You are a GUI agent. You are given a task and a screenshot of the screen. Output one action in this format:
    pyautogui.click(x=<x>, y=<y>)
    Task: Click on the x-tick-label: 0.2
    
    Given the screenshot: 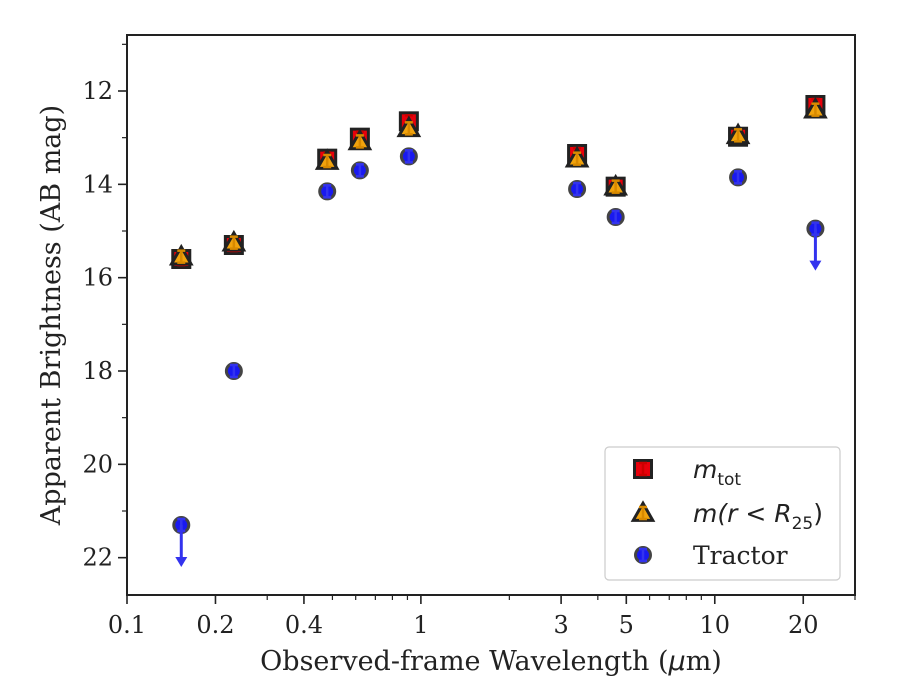 What is the action you would take?
    pyautogui.click(x=215, y=625)
    